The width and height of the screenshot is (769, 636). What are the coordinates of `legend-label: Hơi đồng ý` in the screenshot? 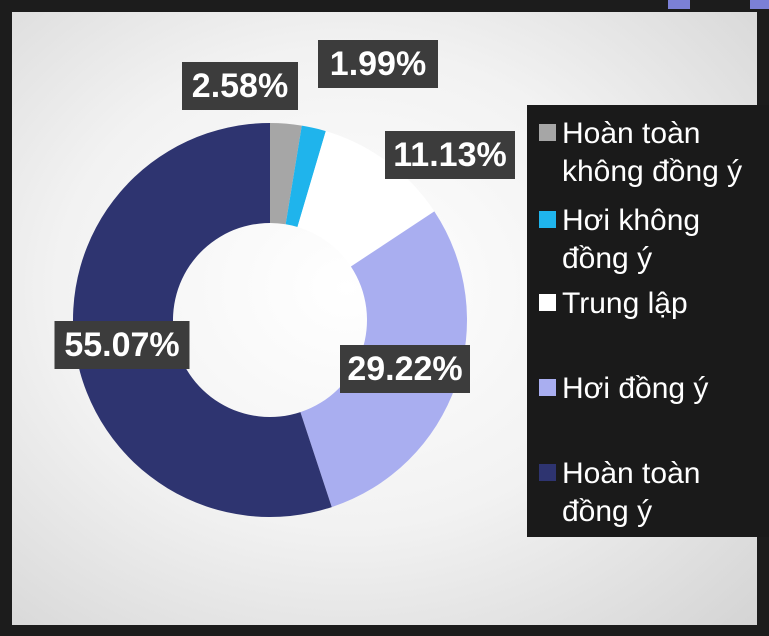 It's located at (635, 388).